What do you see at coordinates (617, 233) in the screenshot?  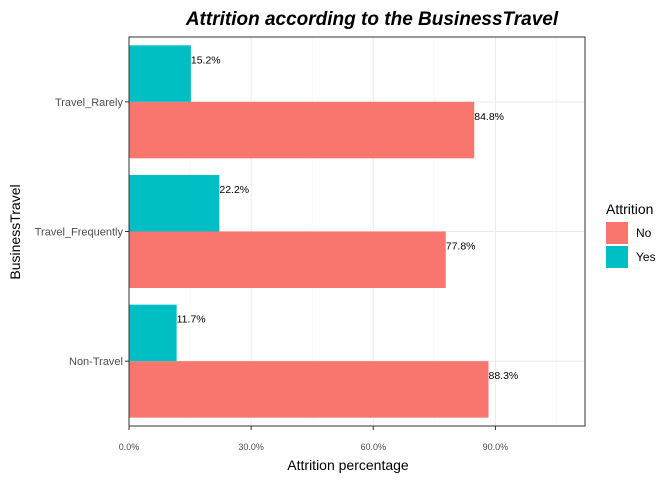 I see `legend-key-no` at bounding box center [617, 233].